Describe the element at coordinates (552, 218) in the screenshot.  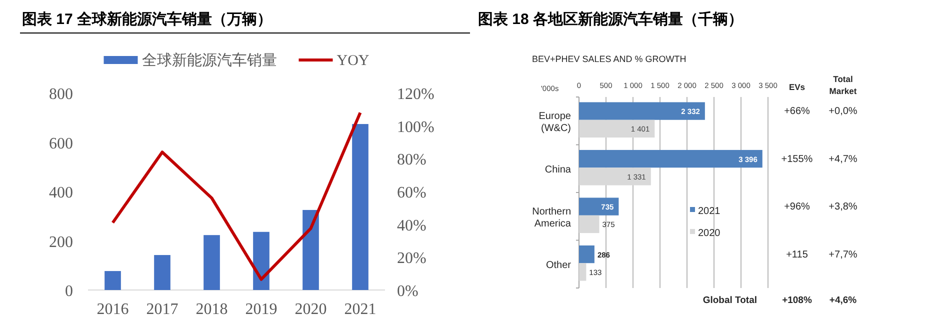
I see `y-tick-label: Northern America` at that location.